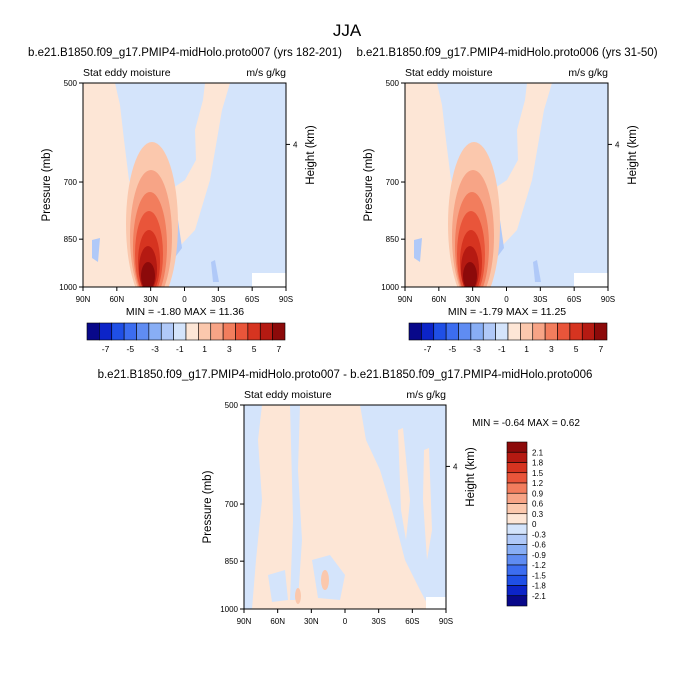  What do you see at coordinates (538, 504) in the screenshot?
I see `colorbar-c-label-5: 0.6` at bounding box center [538, 504].